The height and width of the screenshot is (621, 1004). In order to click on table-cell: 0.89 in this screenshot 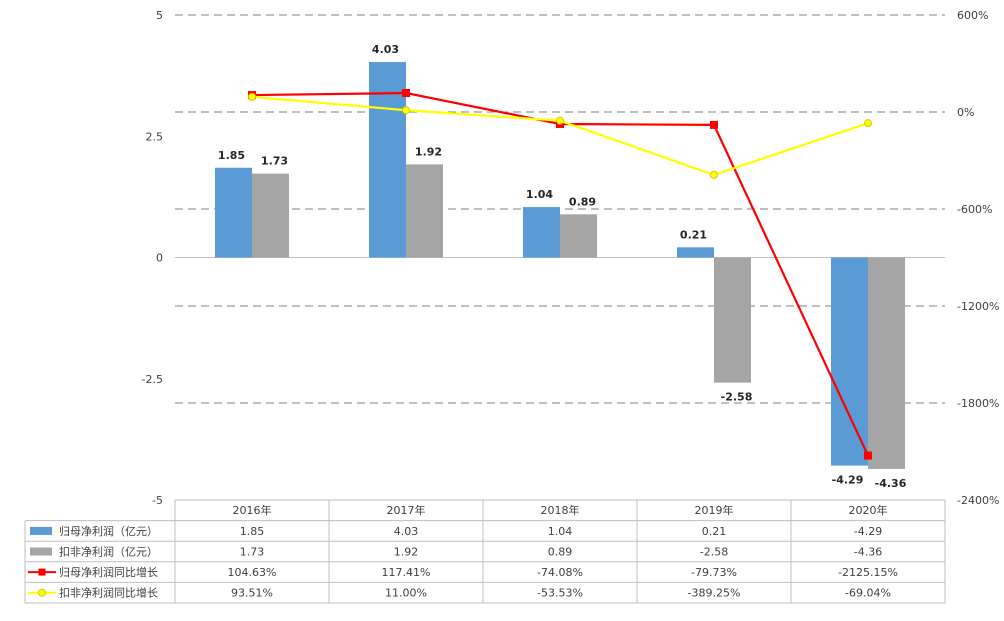, I will do `click(560, 552)`.